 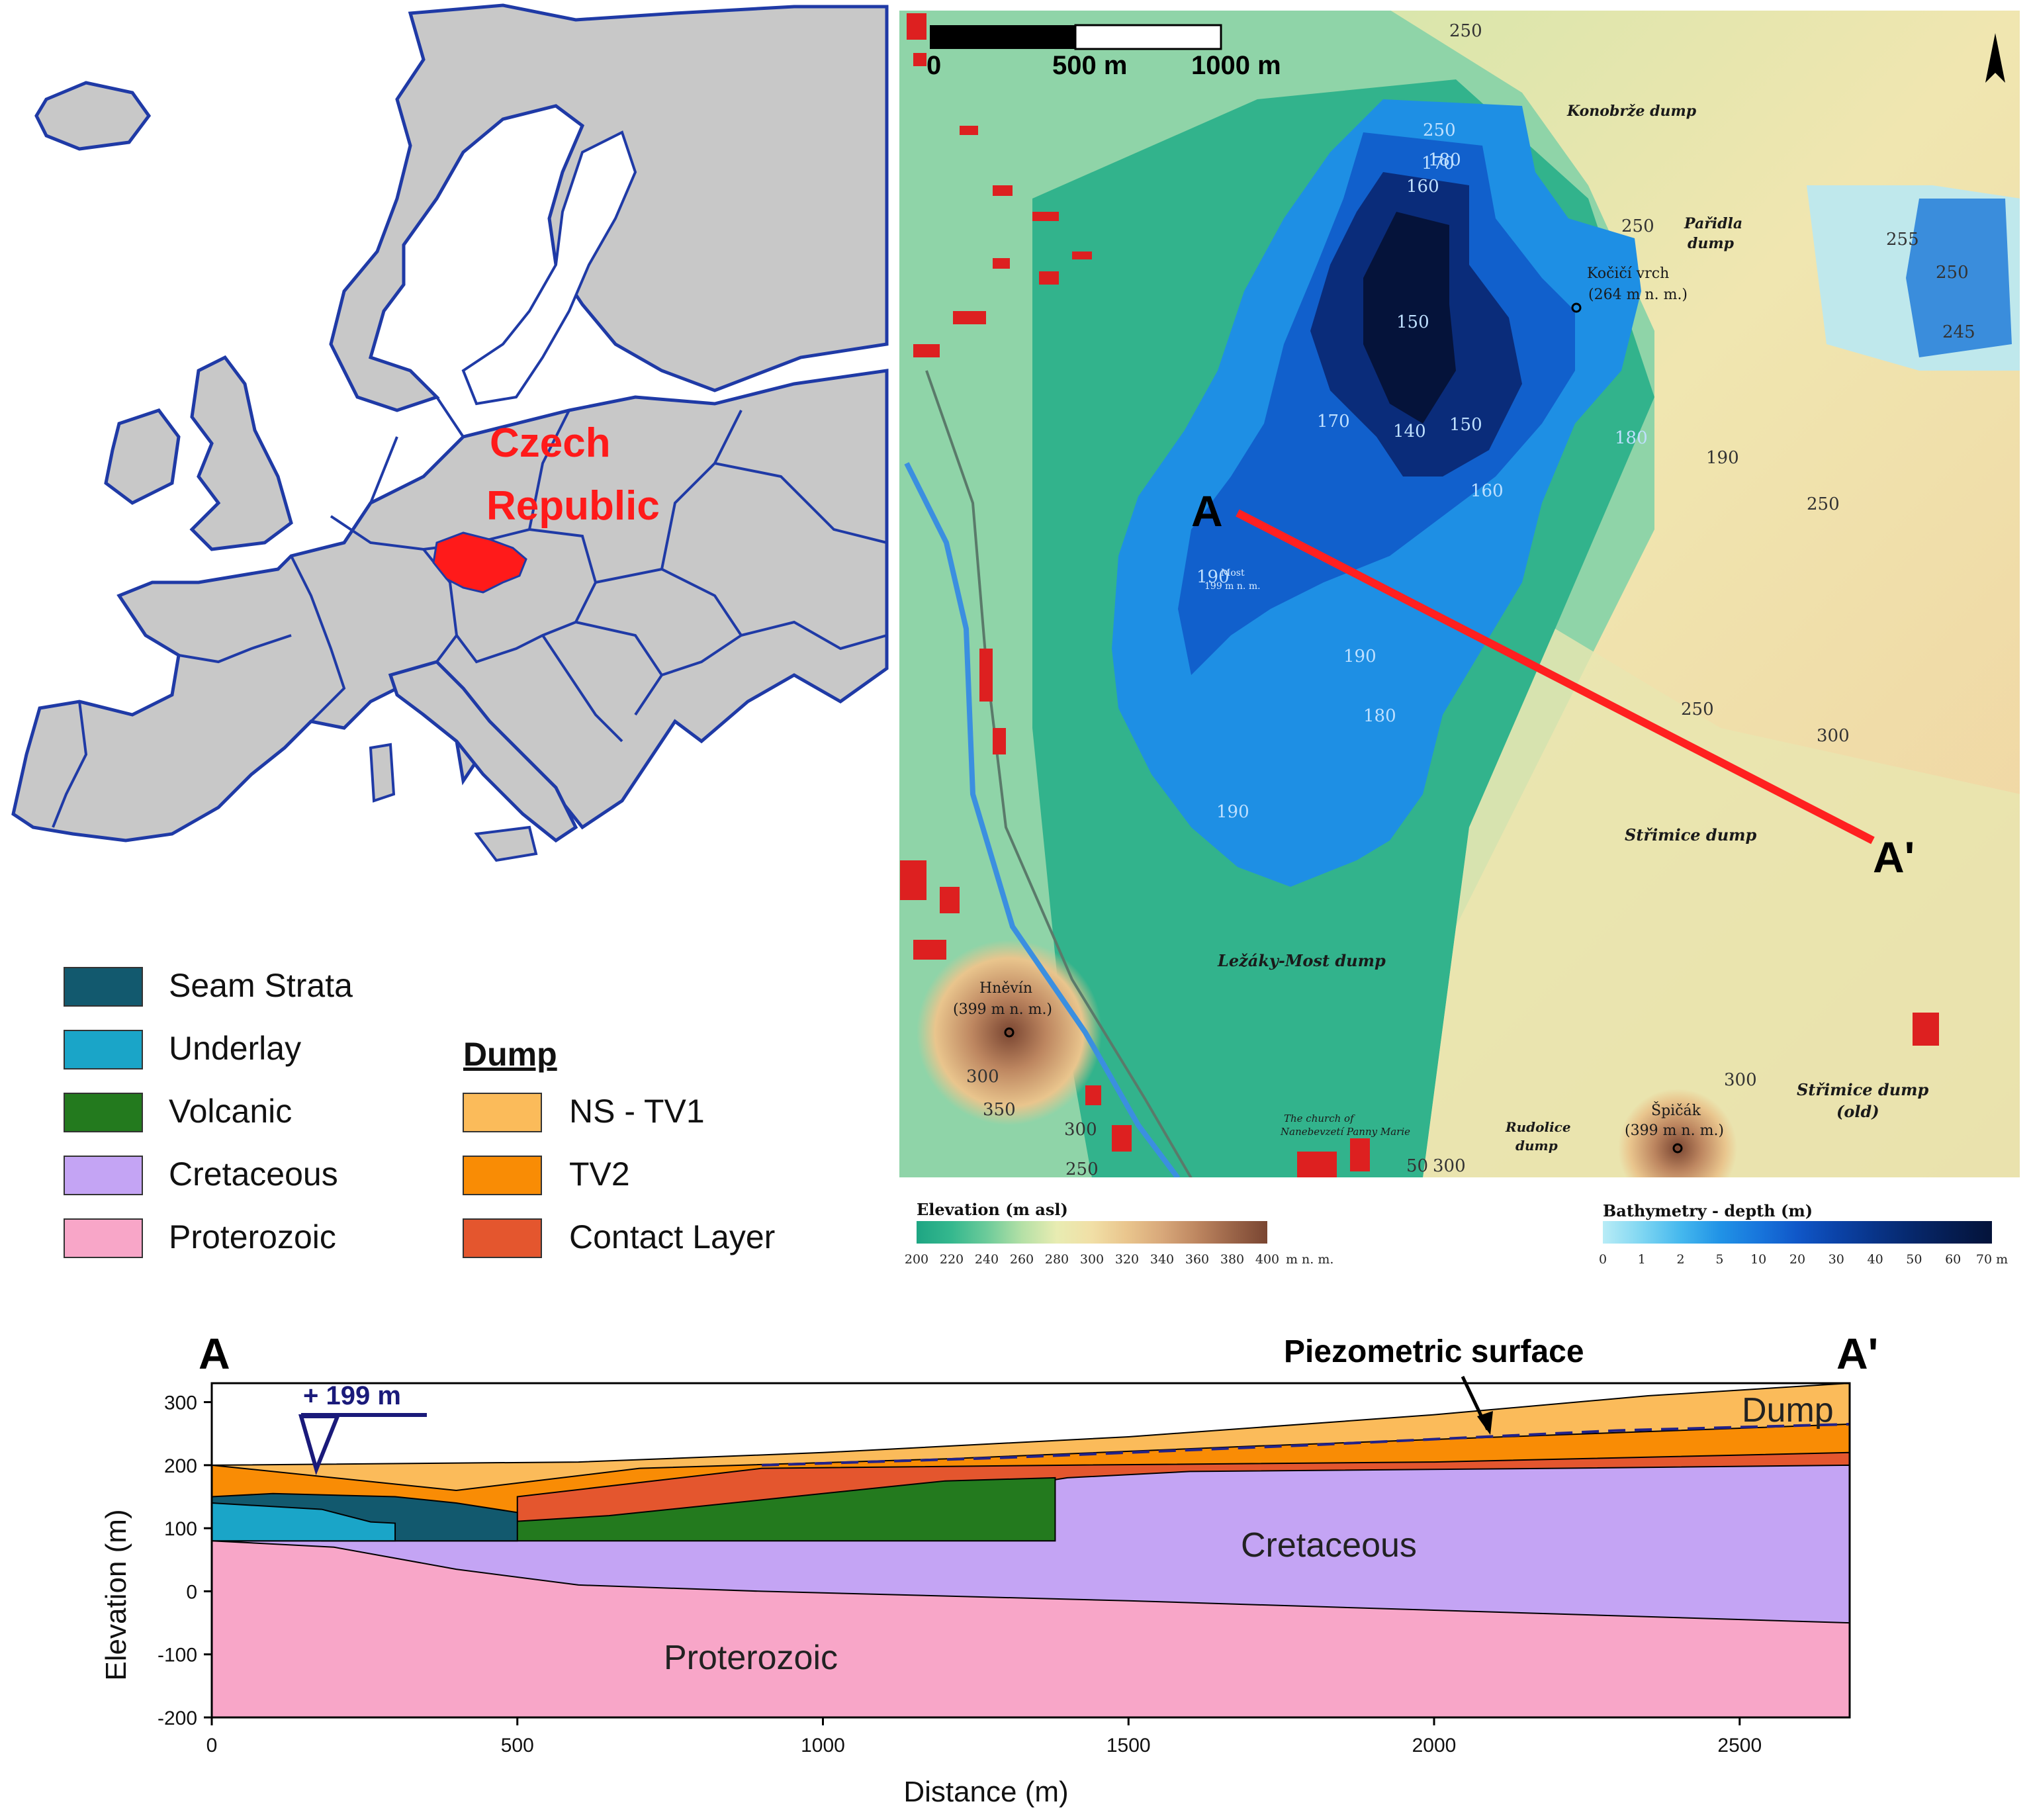 I want to click on elevation-colorbar-tick: 360, so click(x=1197, y=1259).